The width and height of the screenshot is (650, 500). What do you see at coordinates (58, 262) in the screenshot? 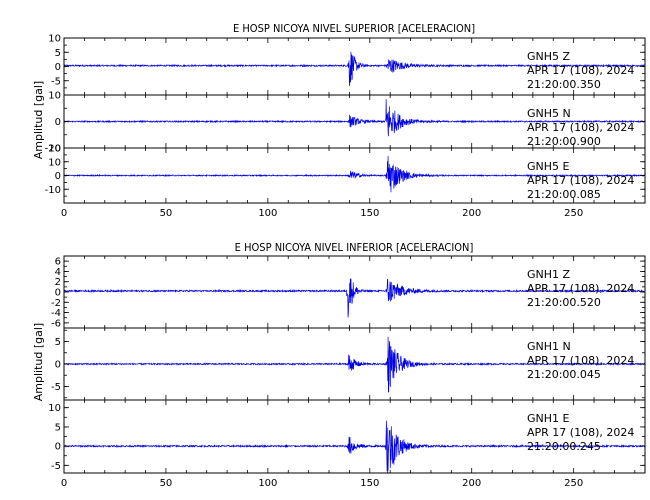
I see `y-tick-label: 6` at bounding box center [58, 262].